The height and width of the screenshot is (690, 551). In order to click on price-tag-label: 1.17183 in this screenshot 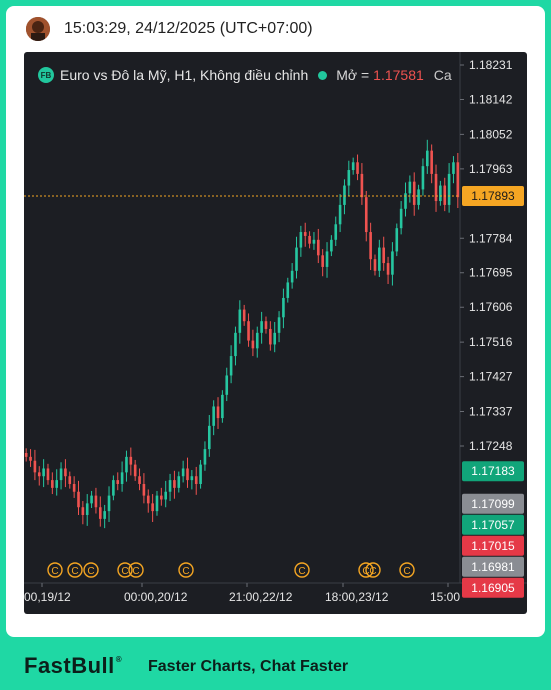, I will do `click(493, 471)`.